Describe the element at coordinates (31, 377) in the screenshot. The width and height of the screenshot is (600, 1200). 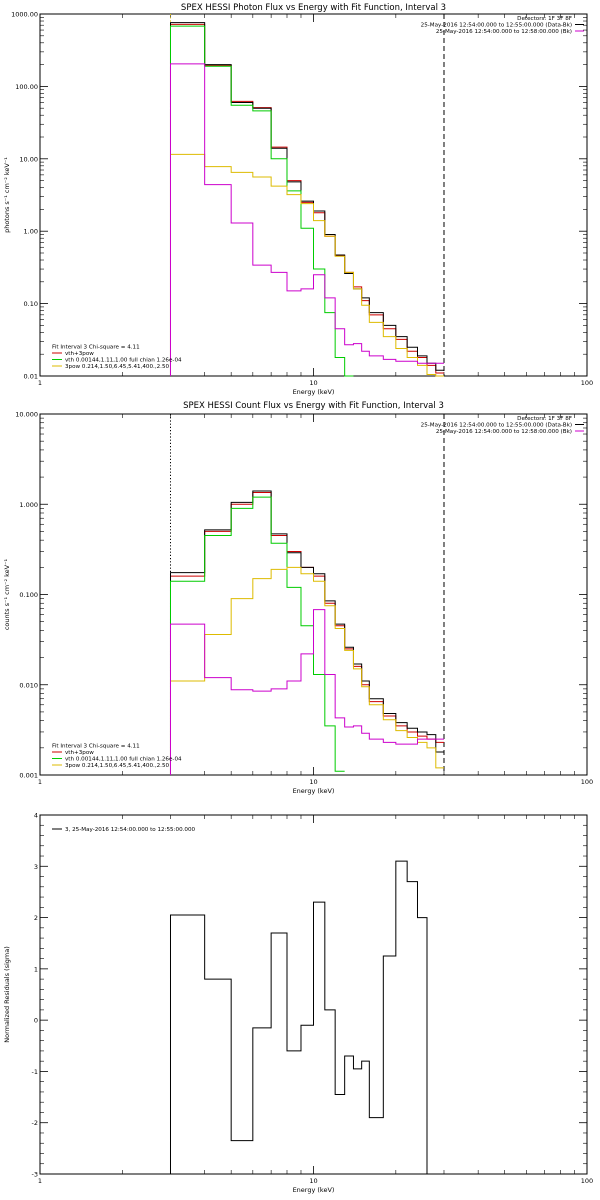
I see `photon-y-tick-label: 0.01` at that location.